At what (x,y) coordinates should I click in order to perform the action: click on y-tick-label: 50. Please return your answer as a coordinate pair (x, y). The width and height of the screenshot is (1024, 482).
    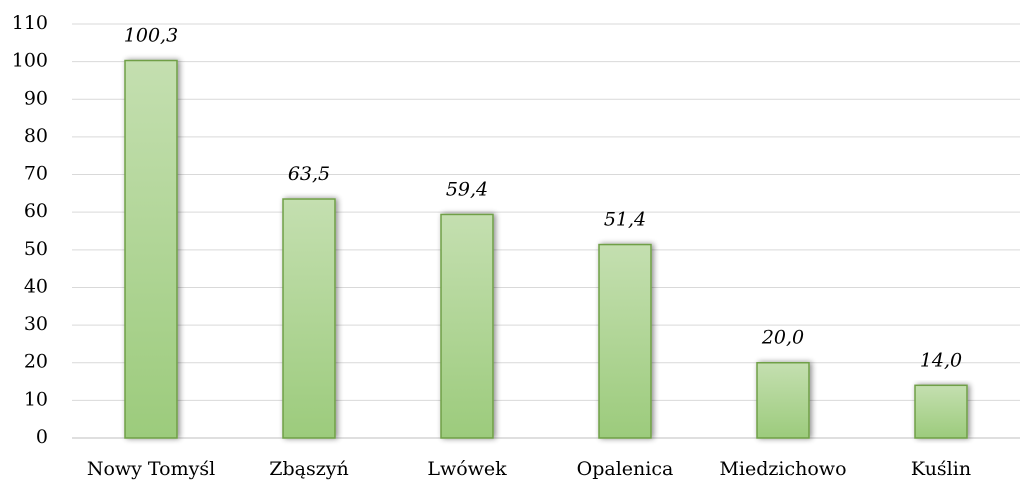
    Looking at the image, I should click on (36, 249).